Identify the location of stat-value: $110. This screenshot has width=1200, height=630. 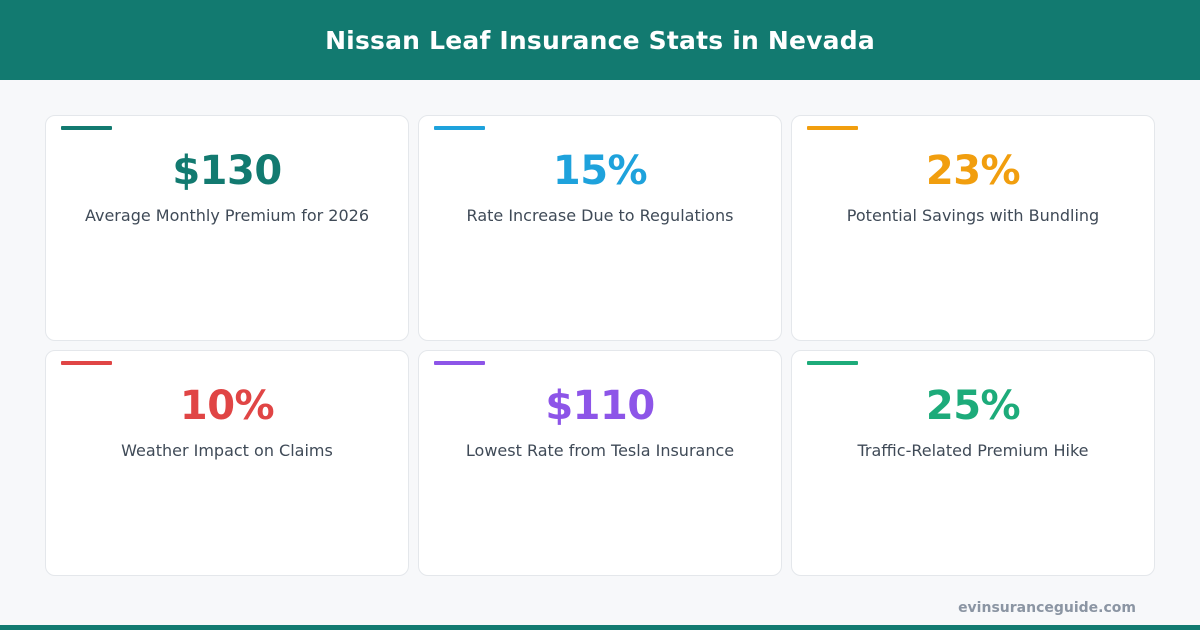
(600, 406).